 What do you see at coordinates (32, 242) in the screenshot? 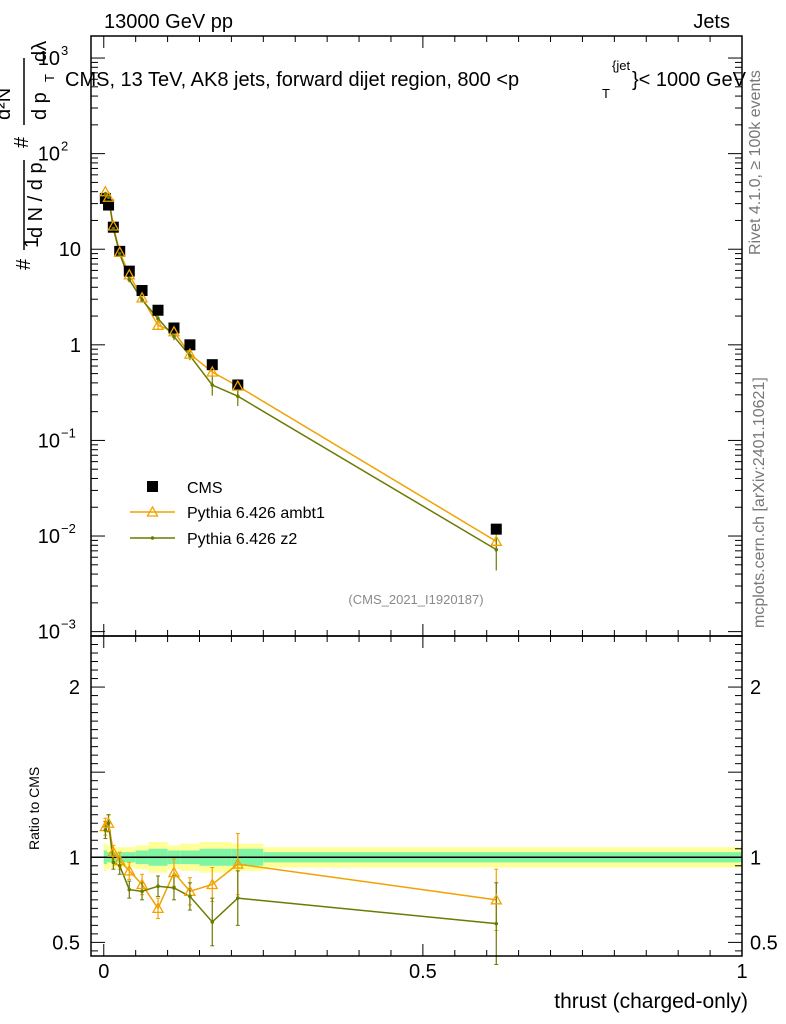
I see `ylabel-one: 1` at bounding box center [32, 242].